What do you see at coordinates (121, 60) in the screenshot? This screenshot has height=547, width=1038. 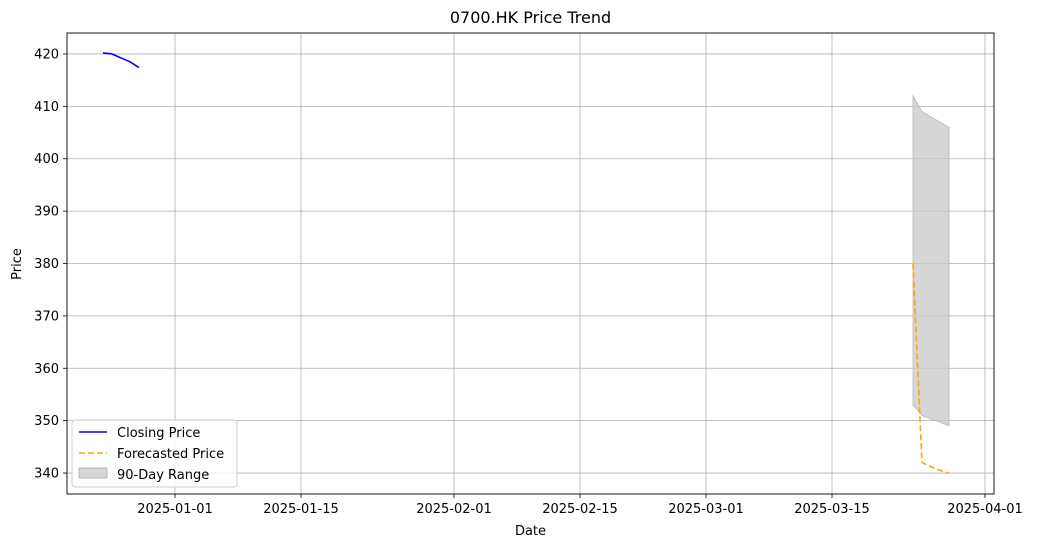 I see `closing-price-line` at bounding box center [121, 60].